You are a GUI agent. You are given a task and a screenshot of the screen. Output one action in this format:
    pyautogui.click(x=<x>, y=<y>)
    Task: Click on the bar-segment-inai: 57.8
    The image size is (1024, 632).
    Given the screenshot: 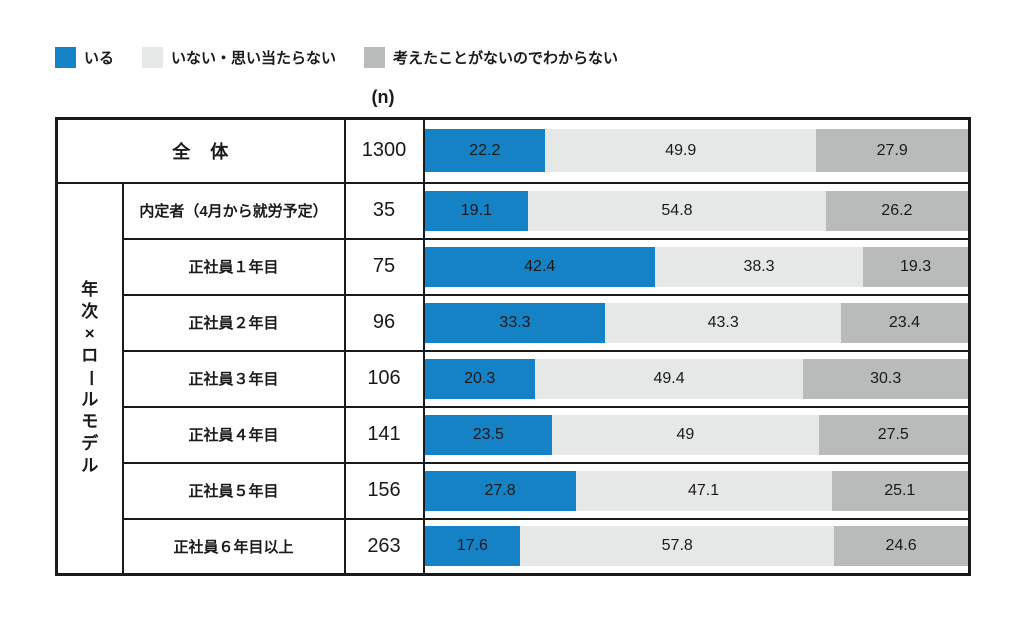 What is the action you would take?
    pyautogui.click(x=677, y=546)
    